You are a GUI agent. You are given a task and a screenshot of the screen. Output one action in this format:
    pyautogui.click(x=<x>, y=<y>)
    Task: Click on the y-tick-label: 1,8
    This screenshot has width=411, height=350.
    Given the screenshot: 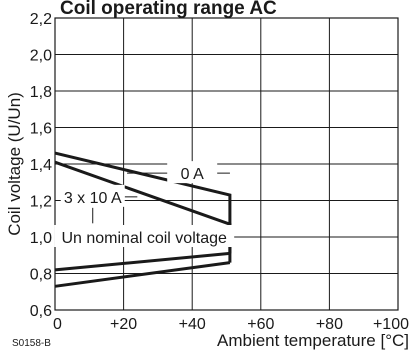 What is the action you would take?
    pyautogui.click(x=41, y=92)
    